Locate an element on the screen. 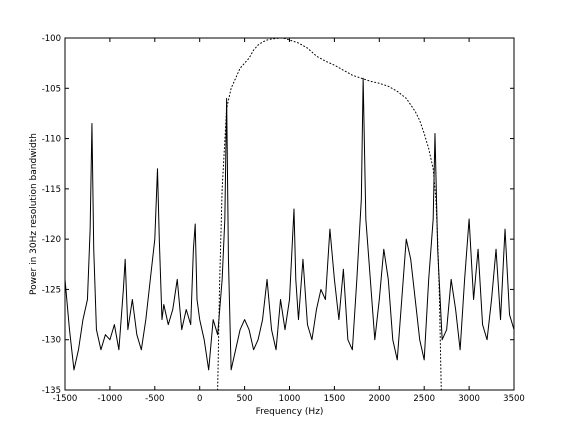  x-tick-label: 1500 is located at coordinates (335, 399).